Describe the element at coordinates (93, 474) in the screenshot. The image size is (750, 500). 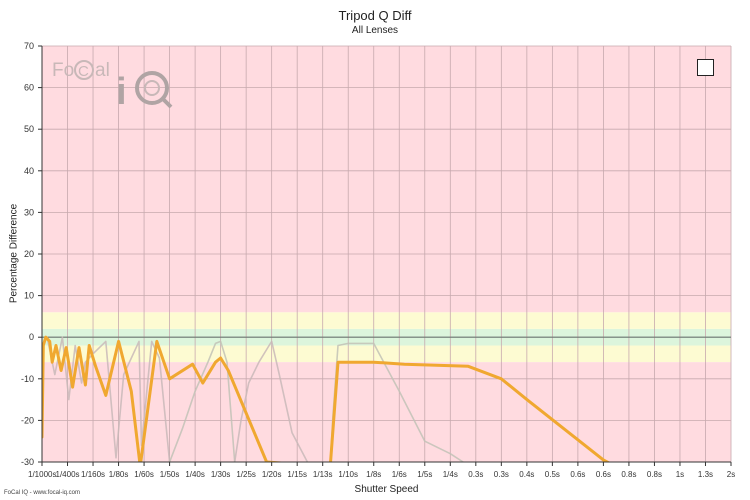
I see `x-tick-label: 1/160s` at that location.